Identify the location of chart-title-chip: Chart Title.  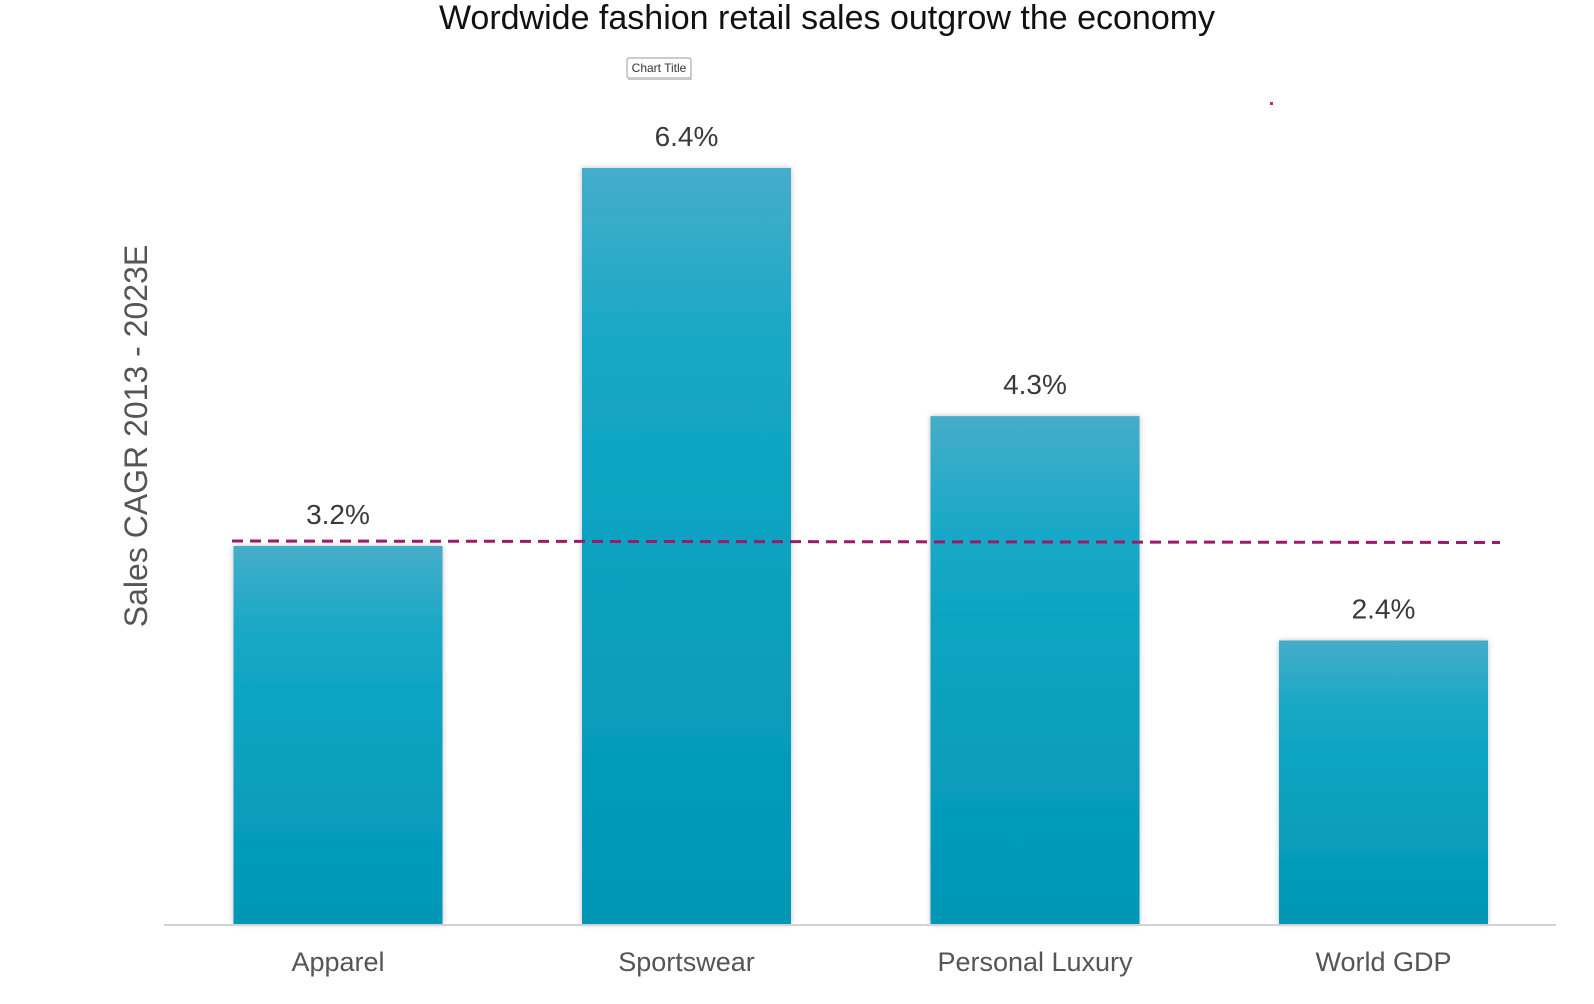
(659, 68).